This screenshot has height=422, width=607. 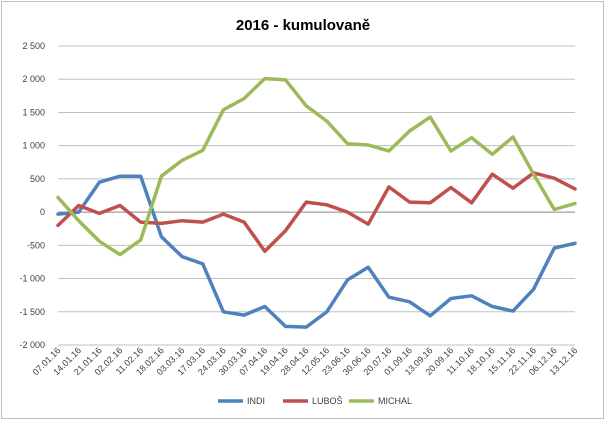 I want to click on legend-label: INDI, so click(x=256, y=401).